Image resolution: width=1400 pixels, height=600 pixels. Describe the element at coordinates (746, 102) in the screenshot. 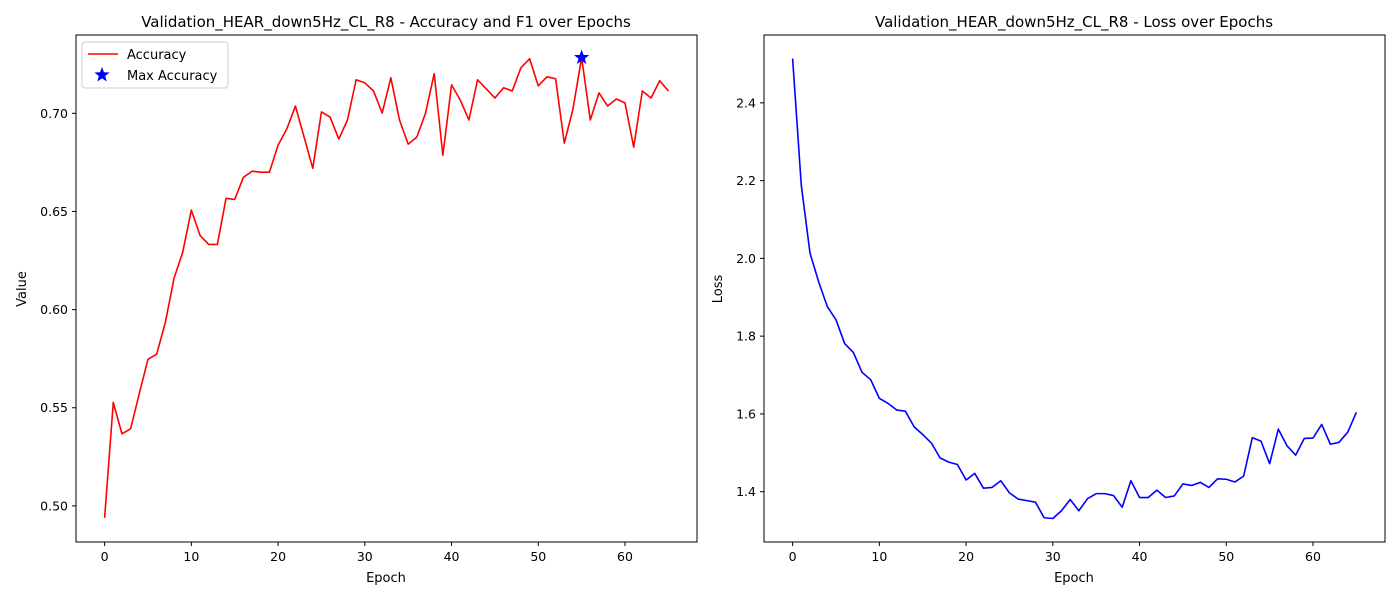

I see `loss-y-tick-label: 2.4` at that location.